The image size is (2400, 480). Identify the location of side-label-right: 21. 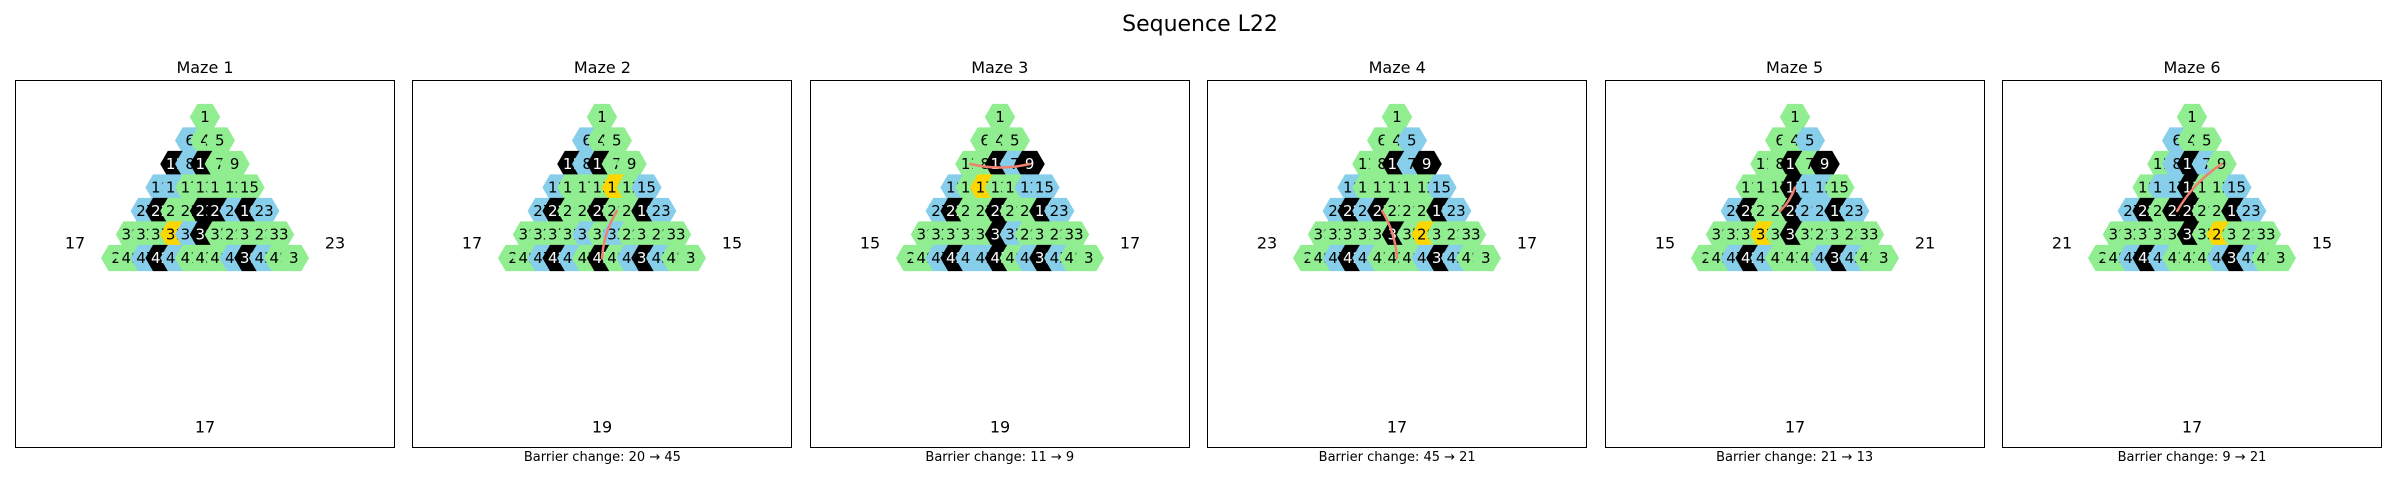
(1924, 243).